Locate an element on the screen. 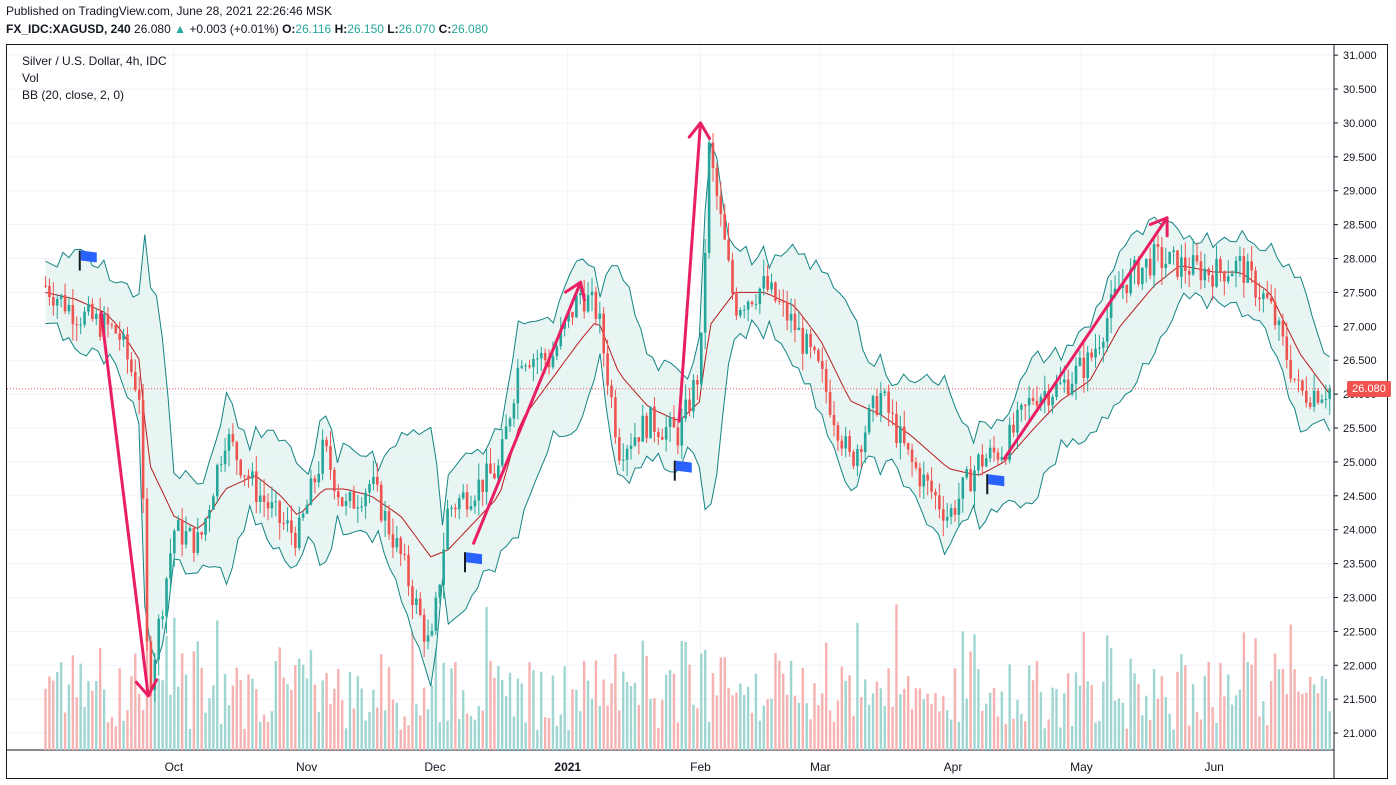 This screenshot has width=1396, height=785. legend-volume: Vol is located at coordinates (30, 78).